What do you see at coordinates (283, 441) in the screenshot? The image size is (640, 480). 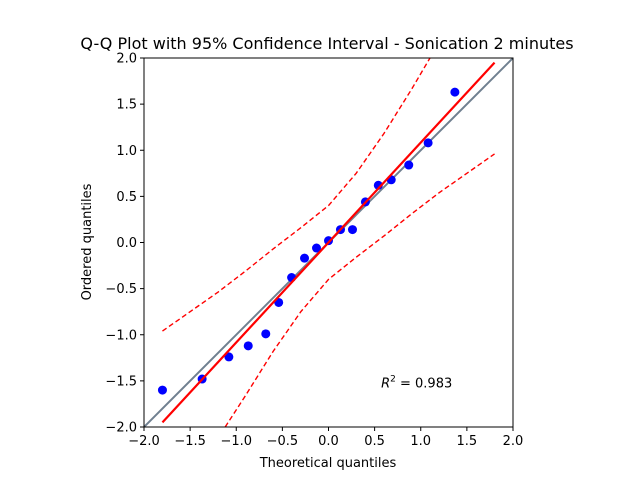 I see `x-tick-label: −0.5` at bounding box center [283, 441].